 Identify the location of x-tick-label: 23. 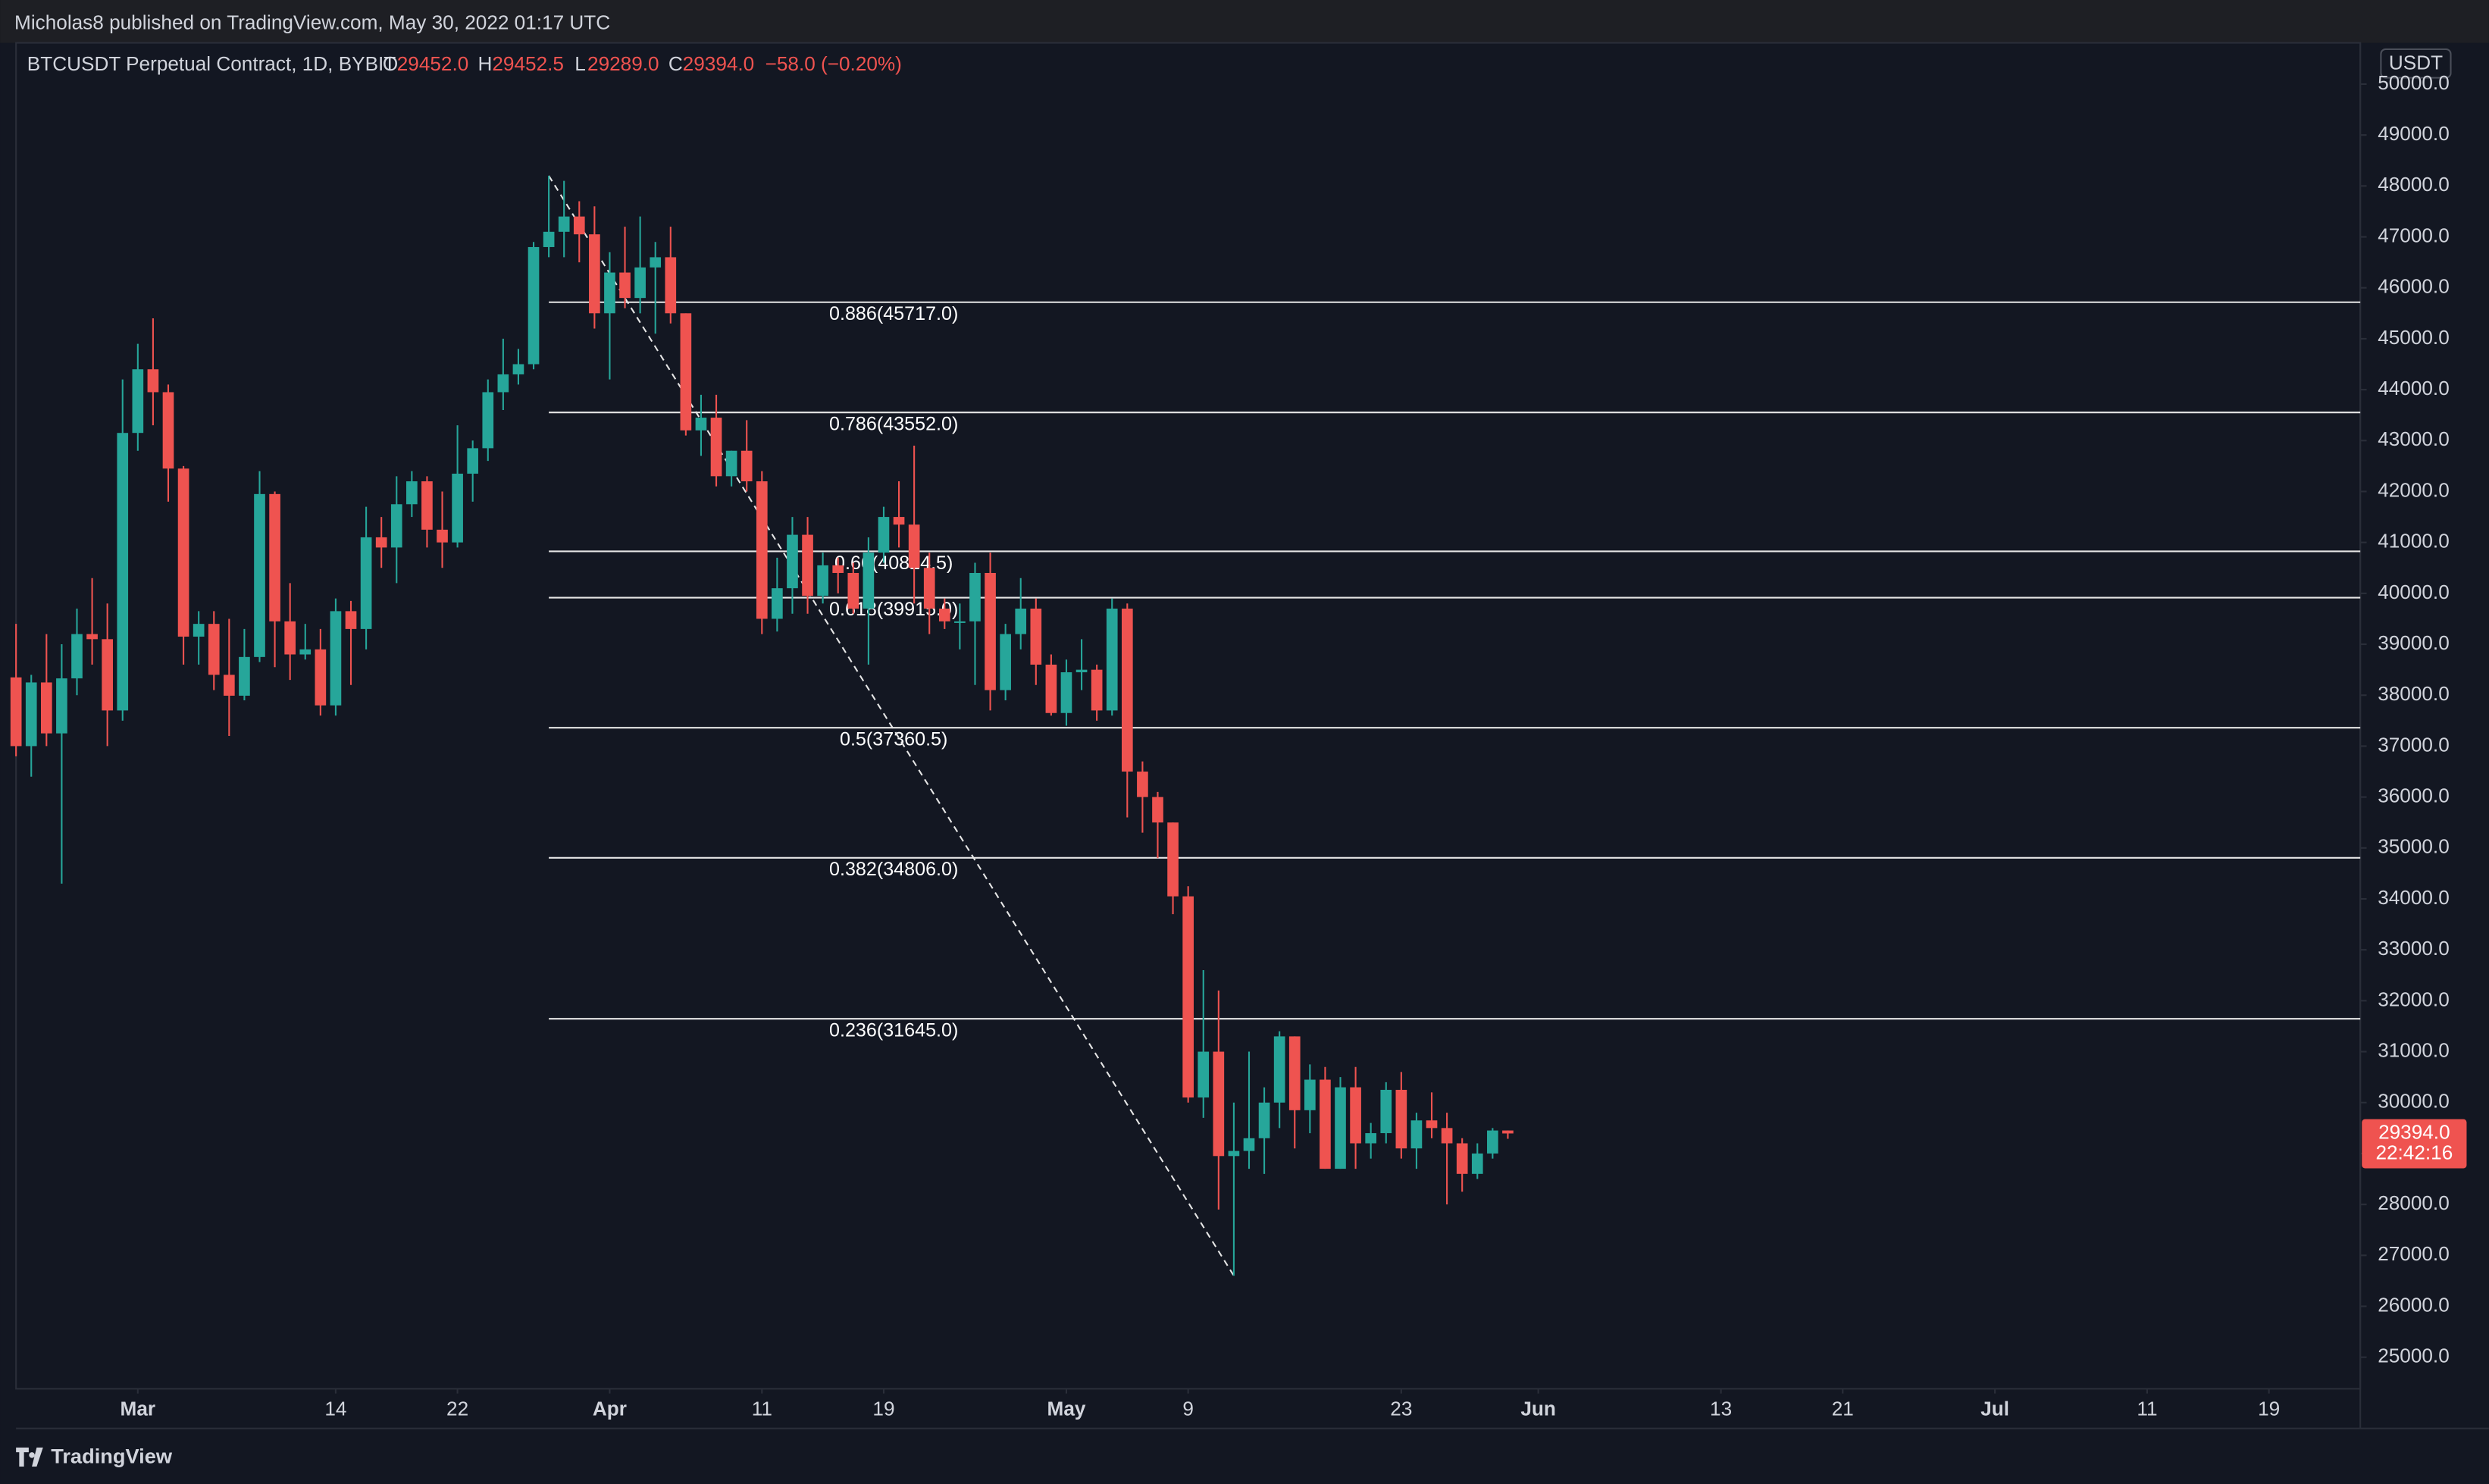
(1401, 1409).